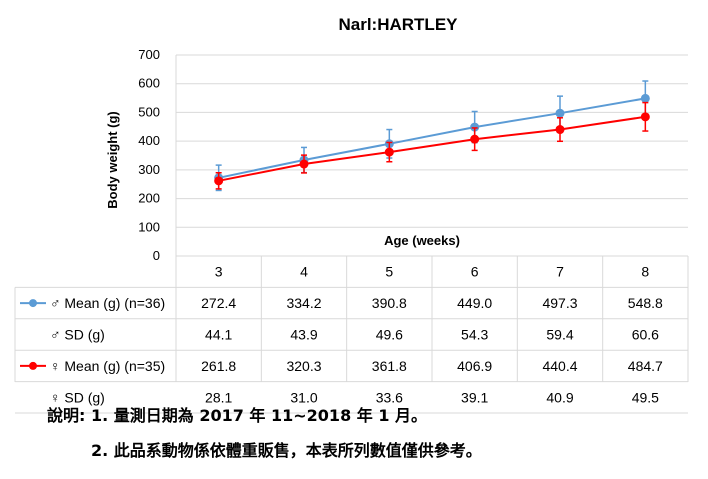  What do you see at coordinates (107, 303) in the screenshot?
I see `table-row-label: ♂ Mean (g) (n=36)` at bounding box center [107, 303].